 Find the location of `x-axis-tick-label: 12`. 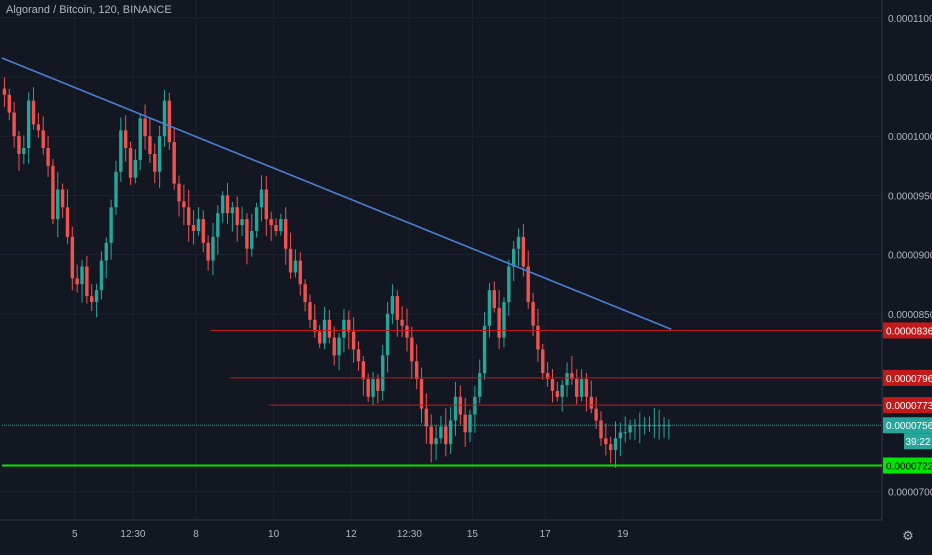

x-axis-tick-label: 12 is located at coordinates (352, 534).